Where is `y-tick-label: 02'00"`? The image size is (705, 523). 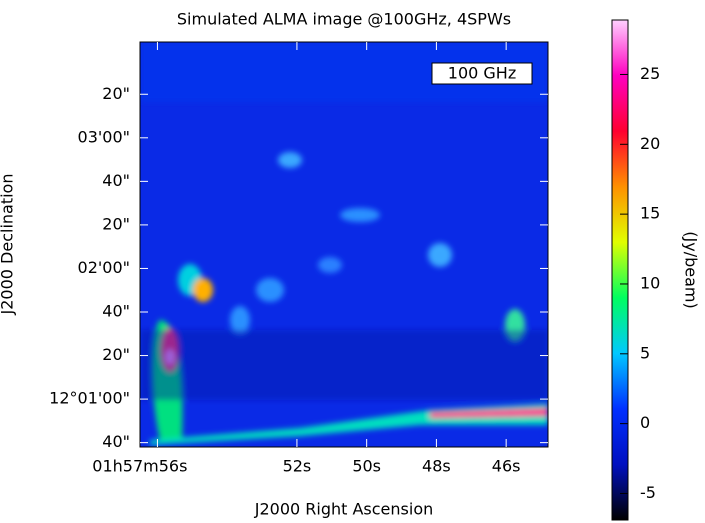 y-tick-label: 02'00" is located at coordinates (104, 267).